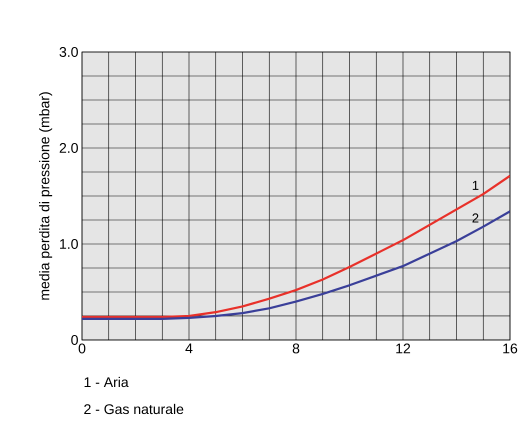 This screenshot has height=425, width=523. I want to click on y-tick-label: 0, so click(74, 340).